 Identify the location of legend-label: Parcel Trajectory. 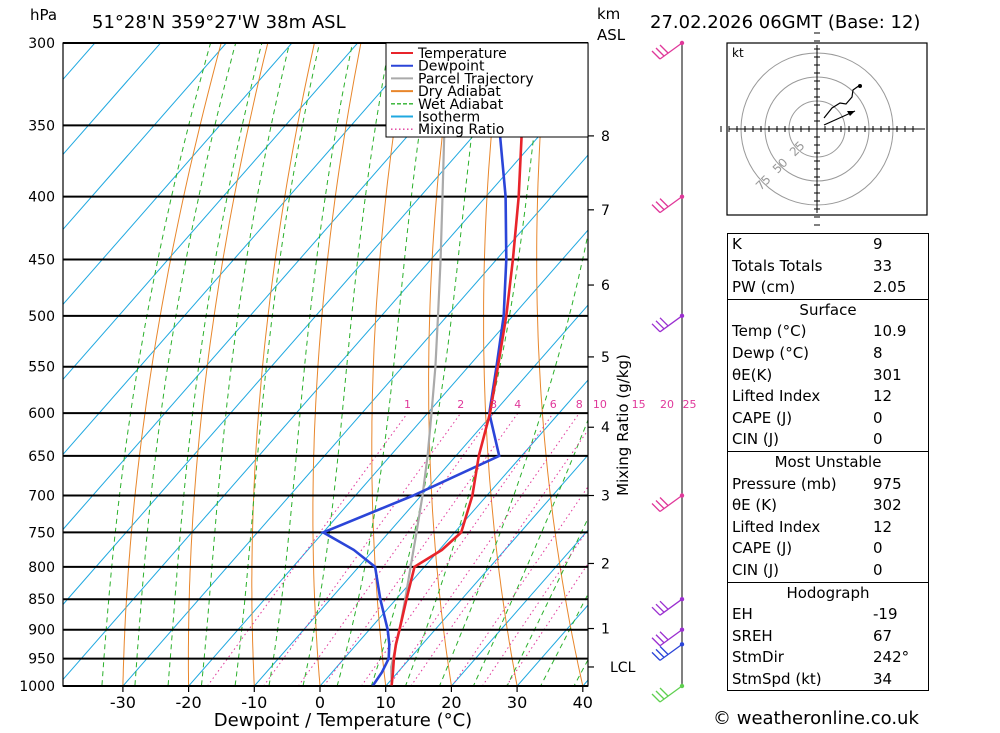
(476, 79).